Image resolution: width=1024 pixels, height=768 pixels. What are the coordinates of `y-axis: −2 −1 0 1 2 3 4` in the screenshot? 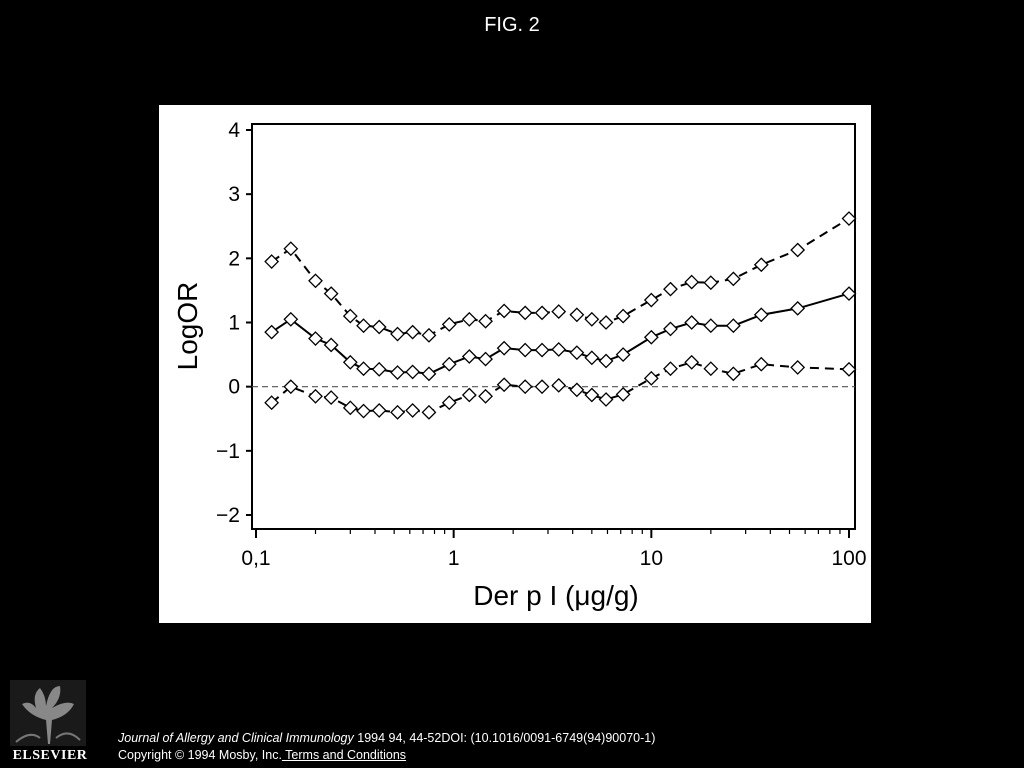 It's located at (234, 323).